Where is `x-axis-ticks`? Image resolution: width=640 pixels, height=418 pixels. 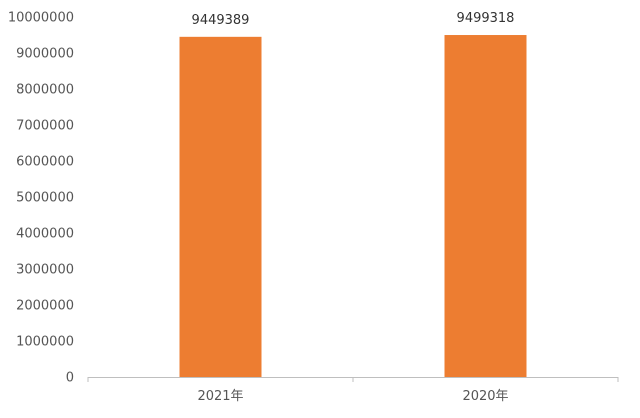
x-axis-ticks is located at coordinates (353, 379).